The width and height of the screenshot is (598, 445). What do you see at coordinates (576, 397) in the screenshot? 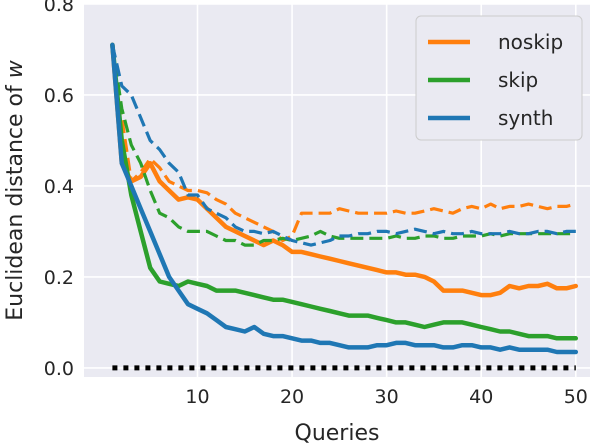
I see `x-tick-label: 50` at bounding box center [576, 397].